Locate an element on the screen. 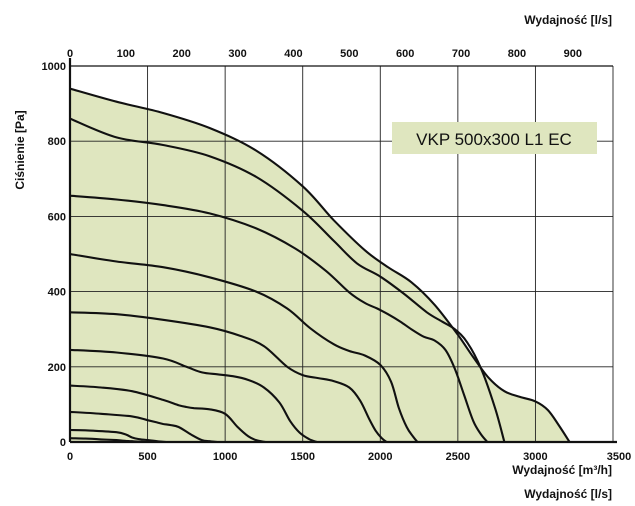  top-x-tick-label: 800 is located at coordinates (517, 54).